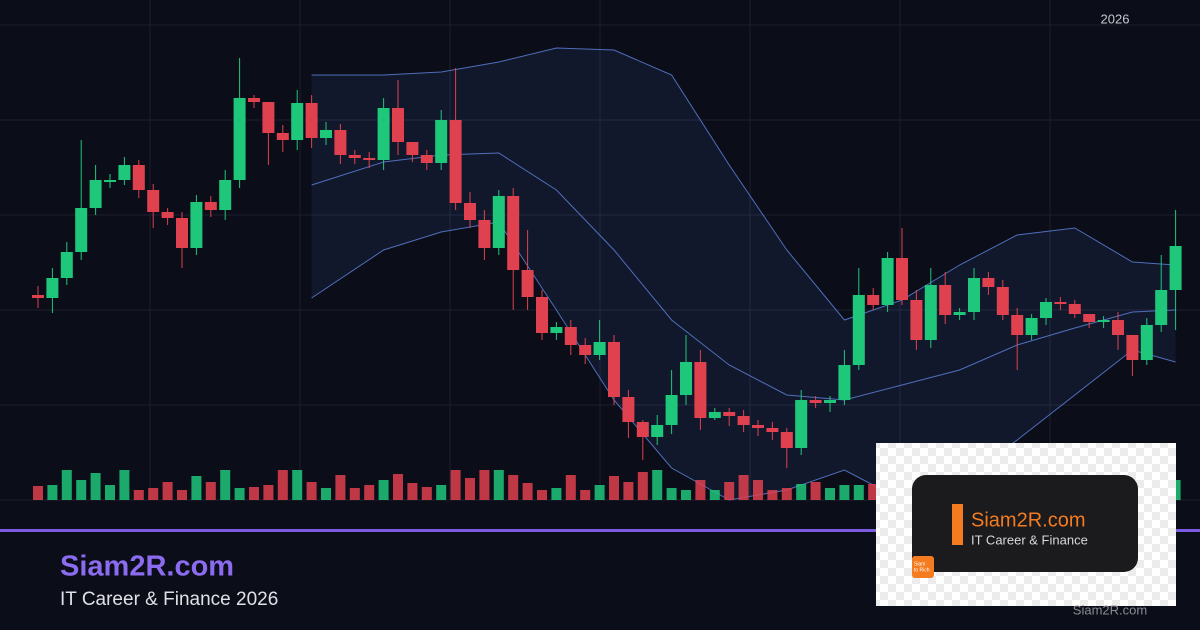  What do you see at coordinates (169, 599) in the screenshot?
I see `brand-subtitle: IT Career & Finance 2026` at bounding box center [169, 599].